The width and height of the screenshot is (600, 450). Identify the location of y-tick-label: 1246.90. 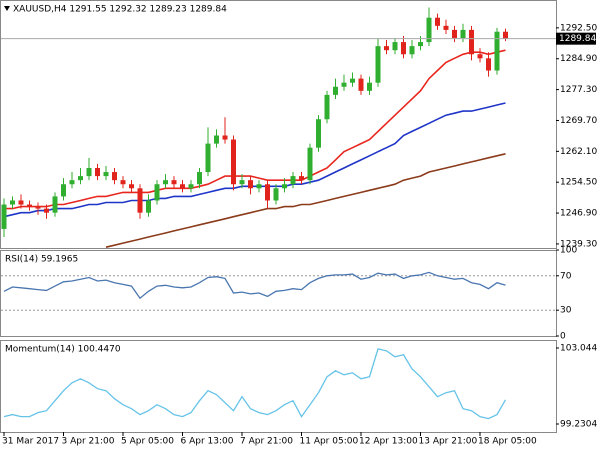
(578, 214).